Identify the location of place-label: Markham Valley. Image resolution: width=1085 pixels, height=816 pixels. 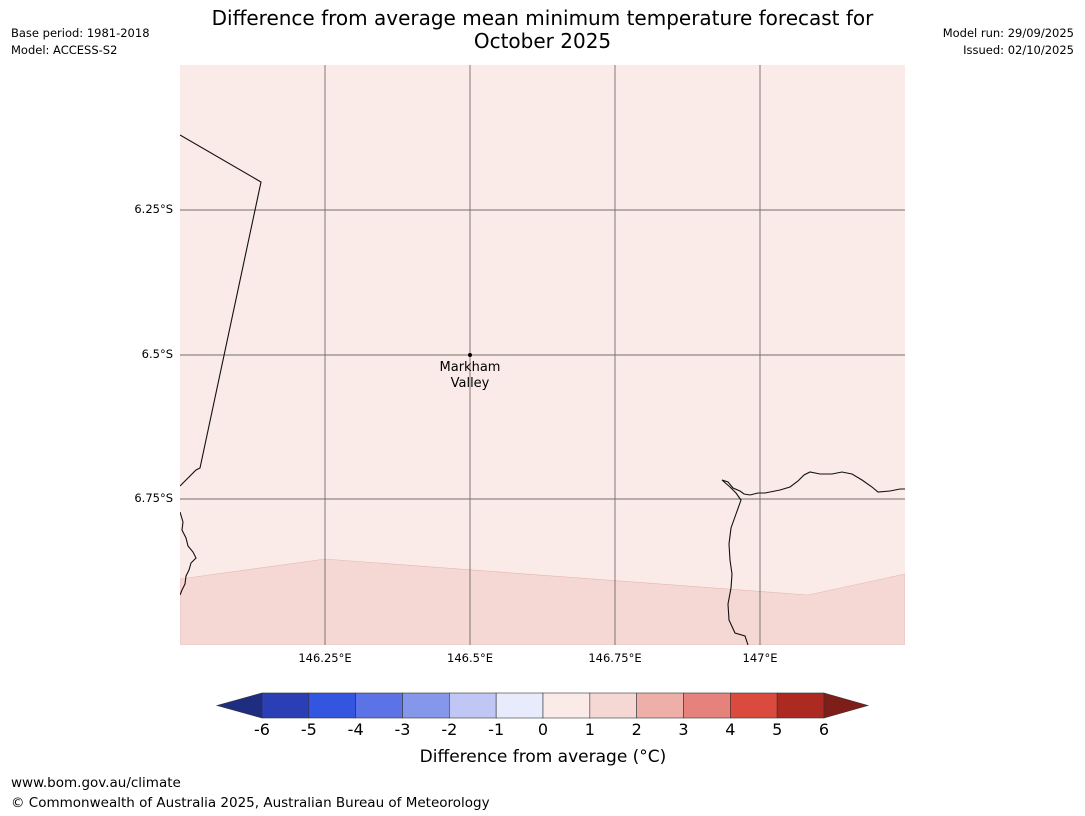
(470, 376).